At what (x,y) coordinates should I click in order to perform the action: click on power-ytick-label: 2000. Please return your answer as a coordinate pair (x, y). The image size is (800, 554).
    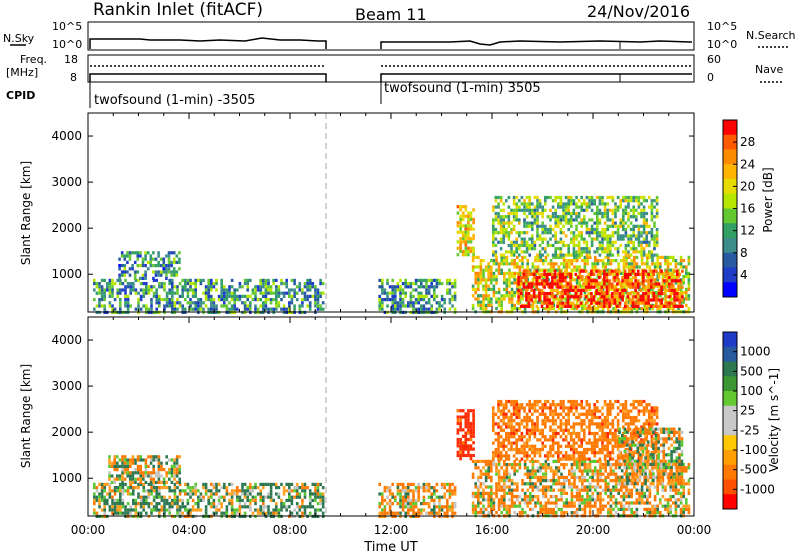
    Looking at the image, I should click on (66, 228).